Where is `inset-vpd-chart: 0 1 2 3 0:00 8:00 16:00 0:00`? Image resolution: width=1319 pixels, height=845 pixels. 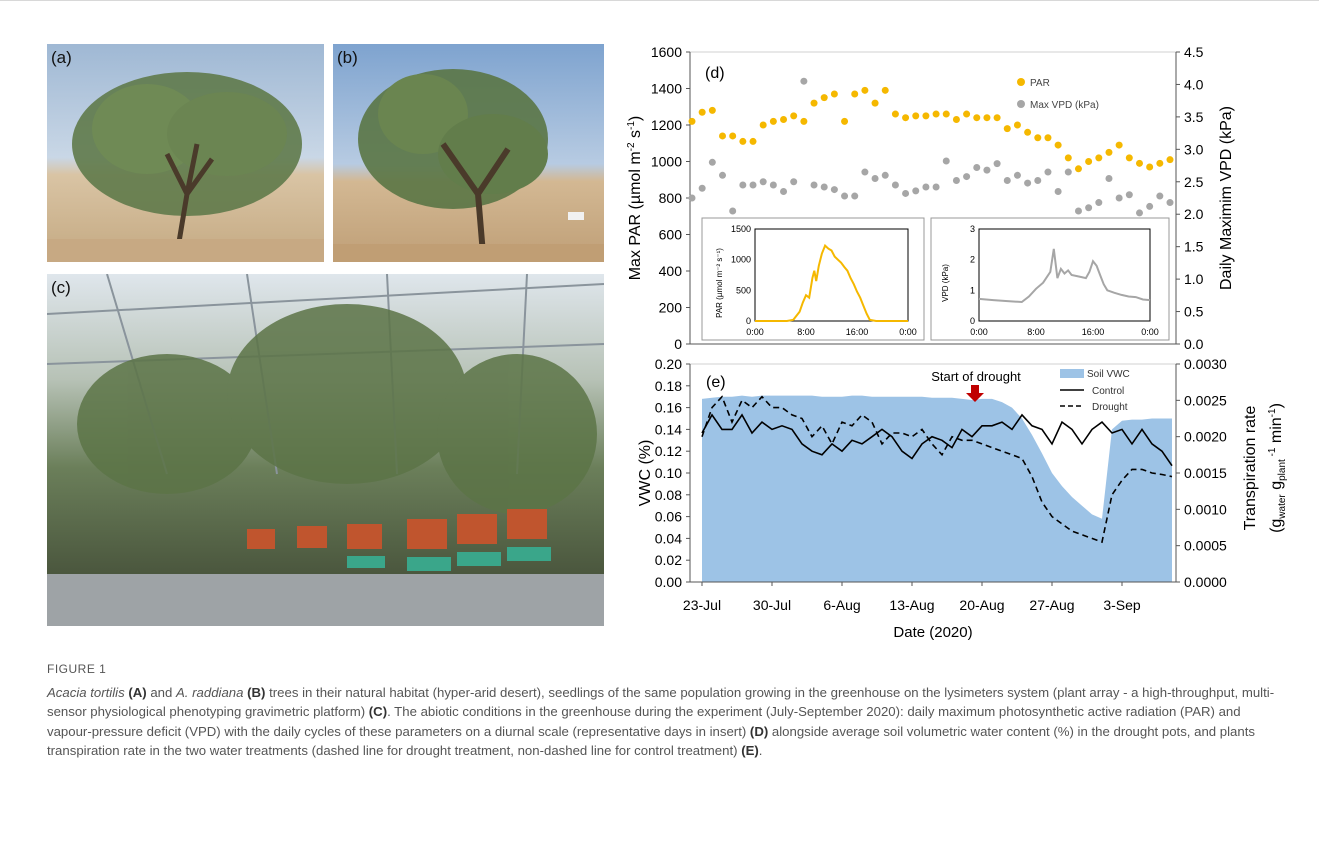 inset-vpd-chart: 0 1 2 3 0:00 8:00 16:00 0:00 is located at coordinates (1064, 280).